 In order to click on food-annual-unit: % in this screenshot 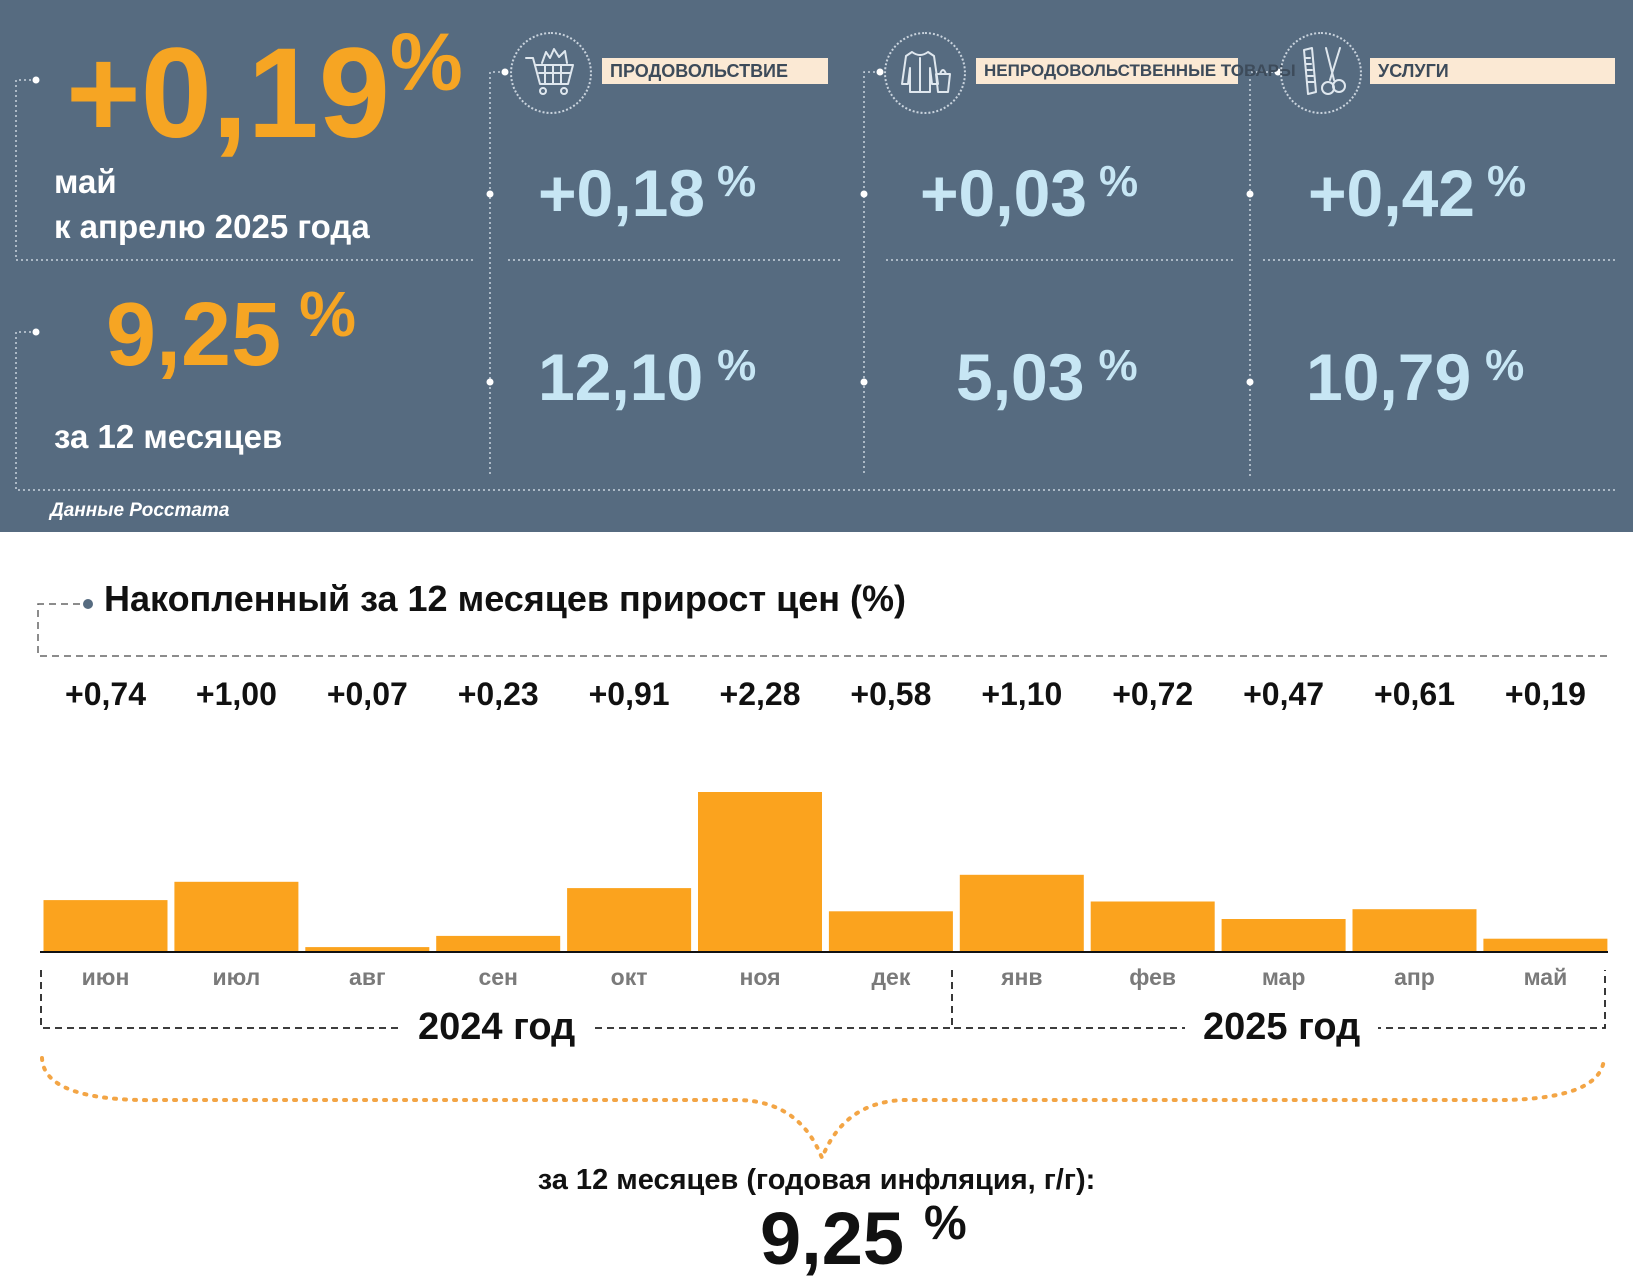, I will do `click(737, 365)`.